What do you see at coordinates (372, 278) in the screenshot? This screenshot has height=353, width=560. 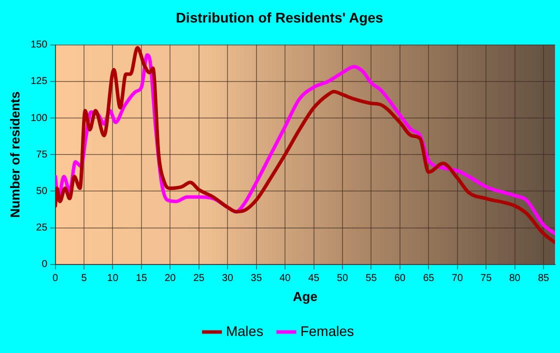 I see `x-tick-label: 55` at bounding box center [372, 278].